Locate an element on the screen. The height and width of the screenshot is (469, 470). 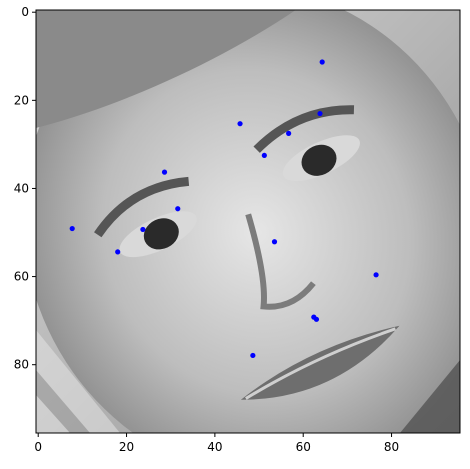
x-tick-label: 60 is located at coordinates (303, 447).